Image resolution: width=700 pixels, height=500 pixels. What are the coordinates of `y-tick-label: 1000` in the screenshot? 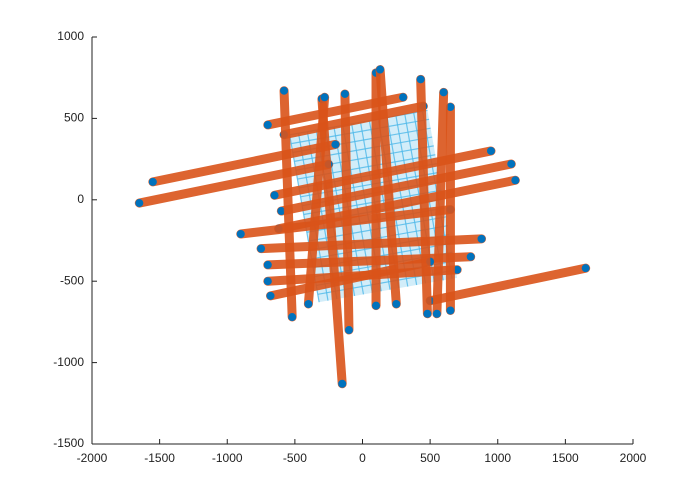 It's located at (70, 36).